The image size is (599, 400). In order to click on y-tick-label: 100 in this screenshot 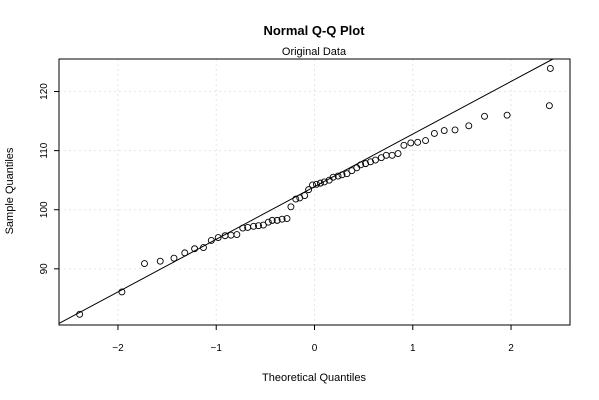, I will do `click(44, 209)`.